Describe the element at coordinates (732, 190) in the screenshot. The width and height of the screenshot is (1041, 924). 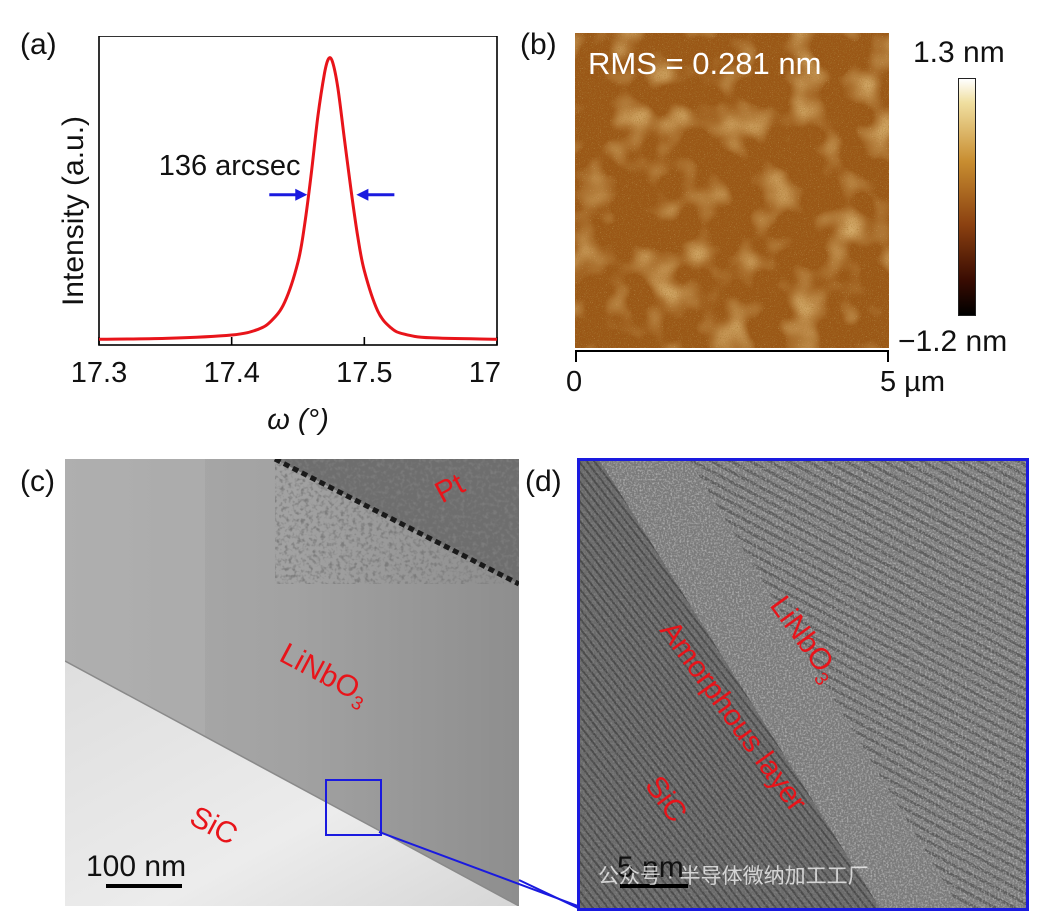
I see `afm-topography-image` at that location.